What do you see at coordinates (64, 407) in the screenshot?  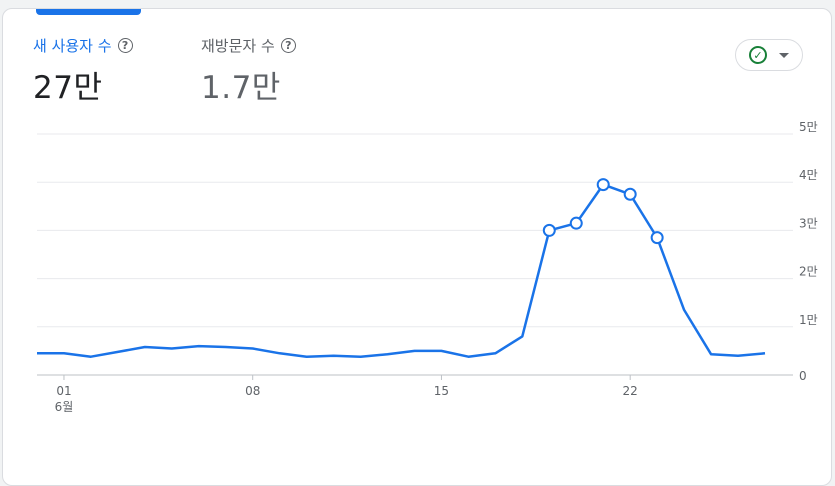 I see `x-month-label: 6월` at bounding box center [64, 407].